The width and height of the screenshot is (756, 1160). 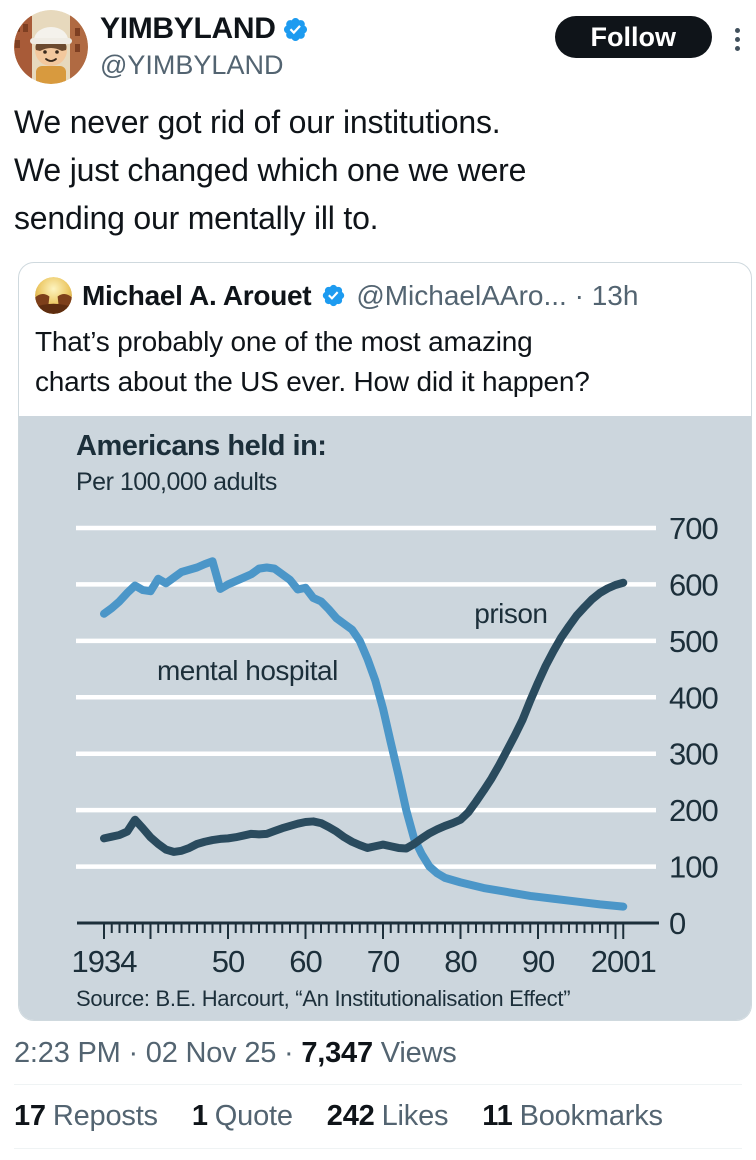 I want to click on svg-text: 500, so click(x=693, y=641).